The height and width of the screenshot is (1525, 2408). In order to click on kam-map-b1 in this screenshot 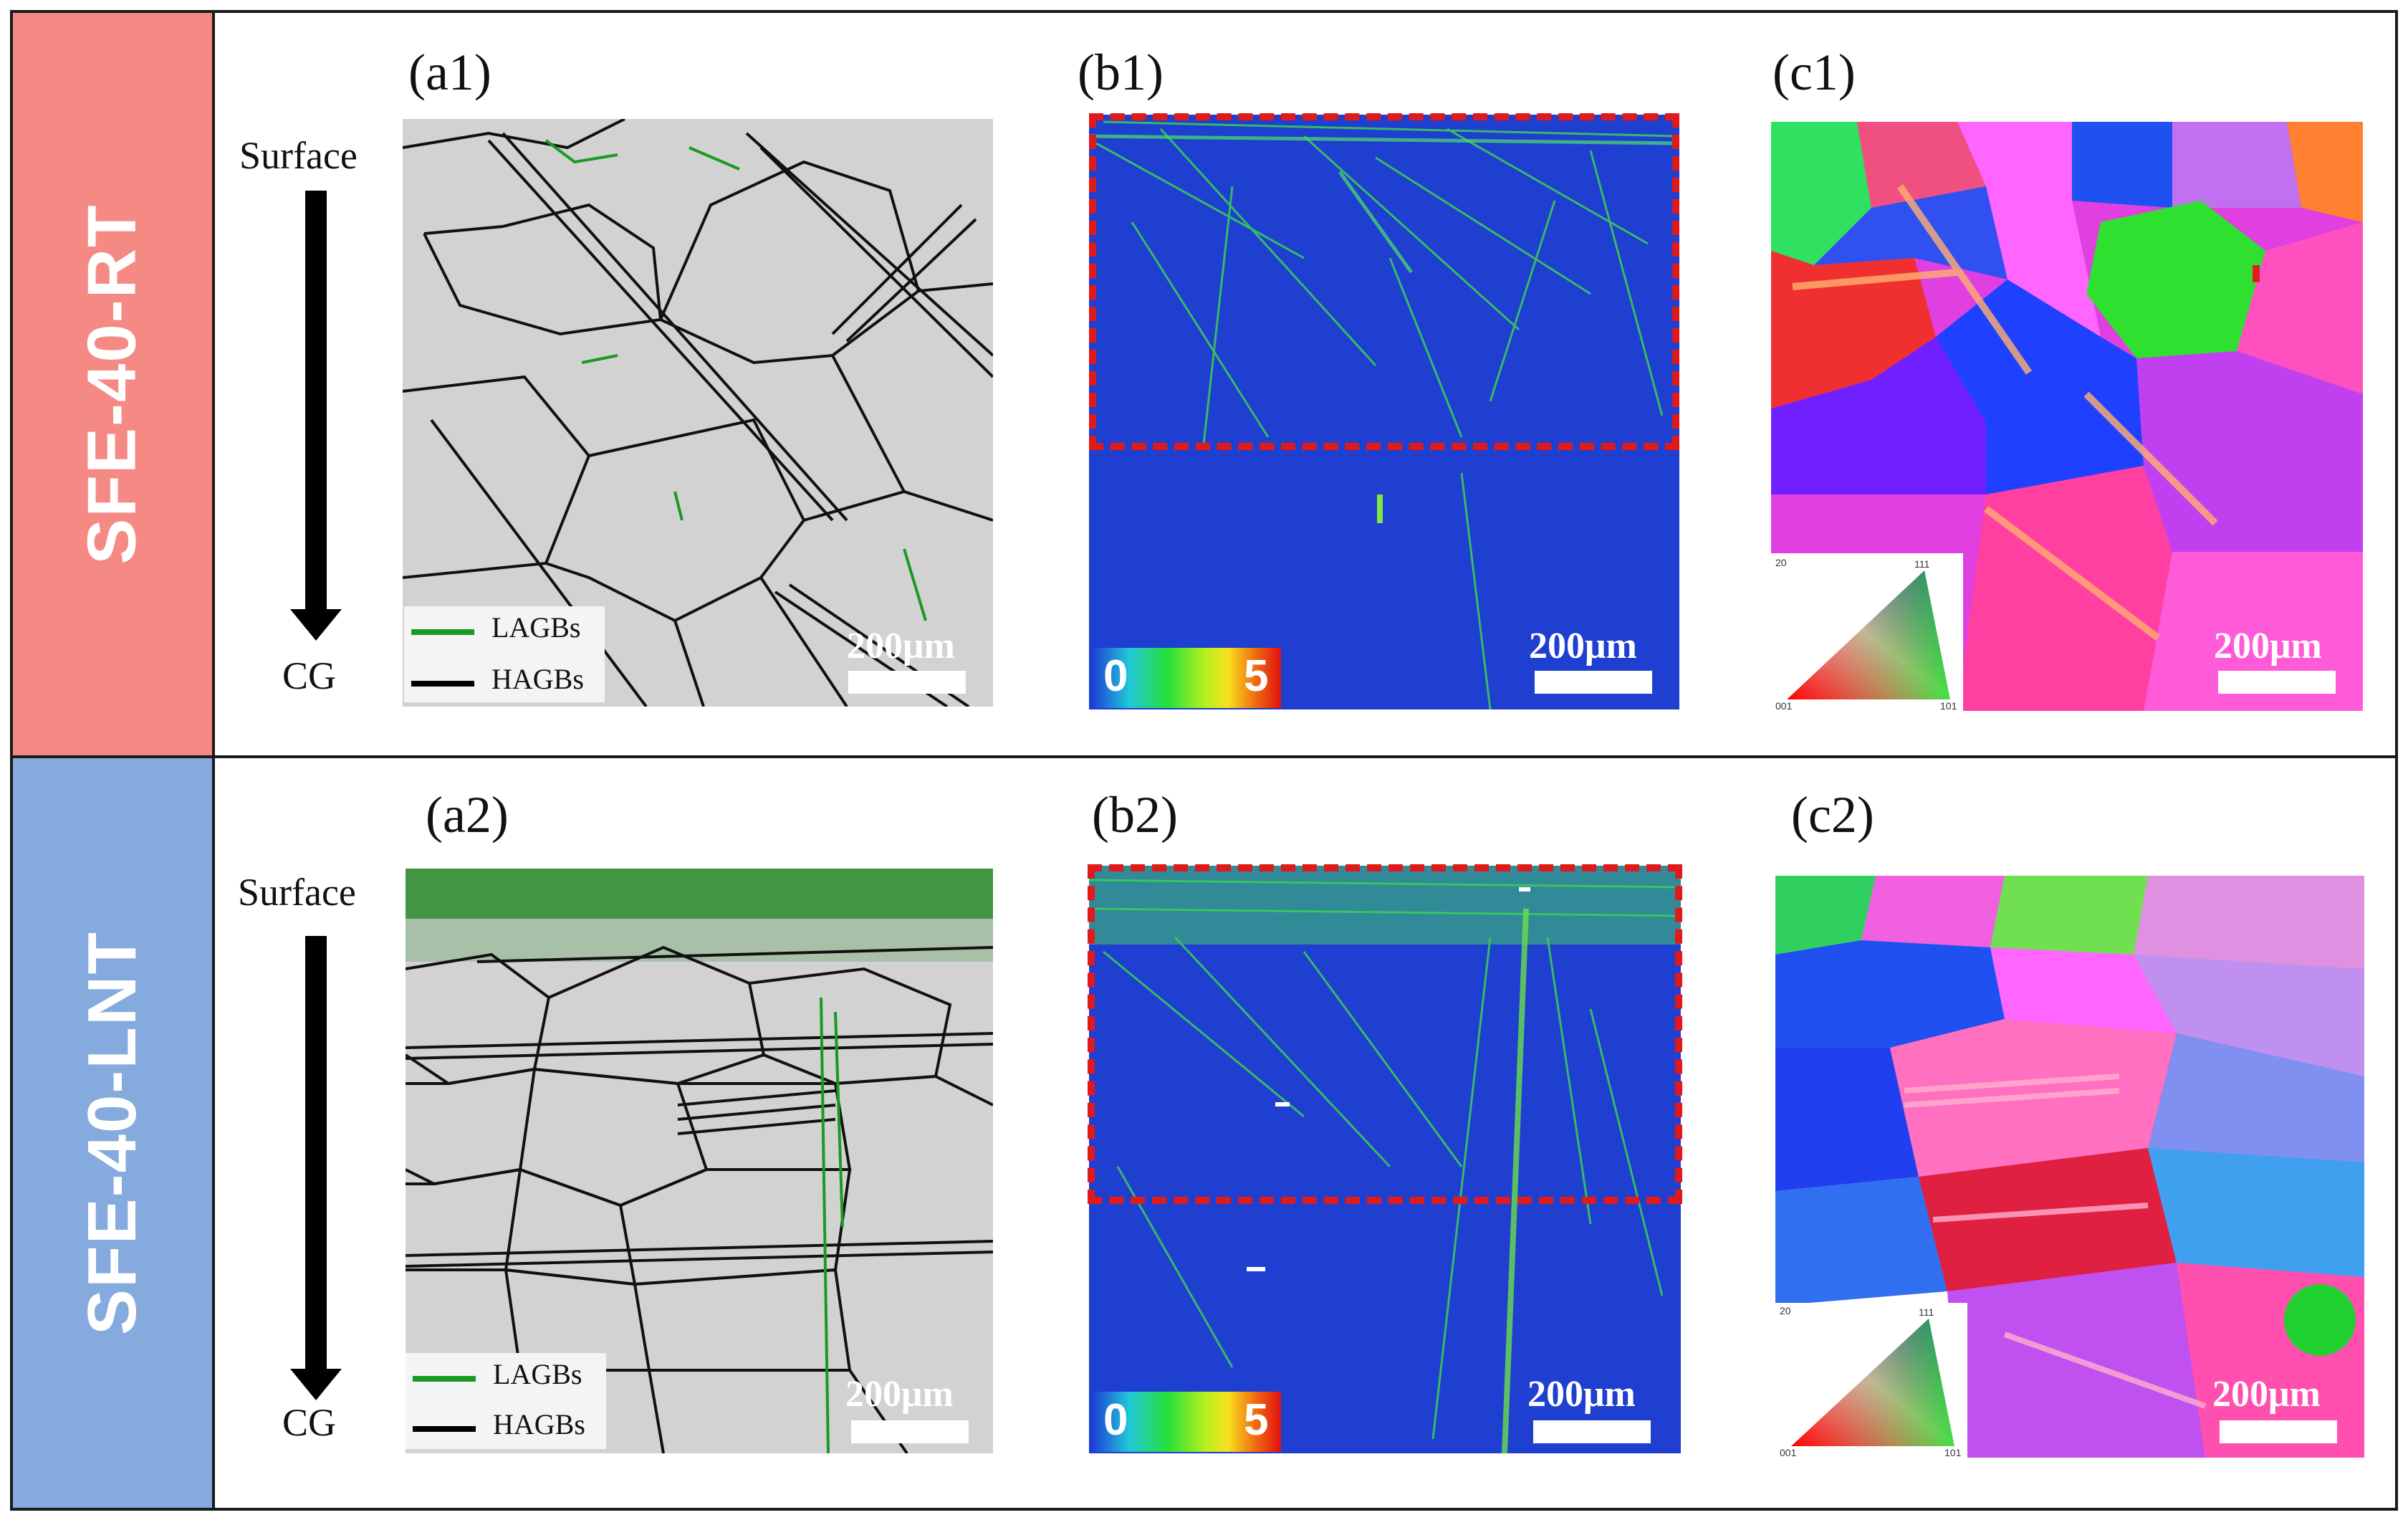, I will do `click(1384, 412)`.